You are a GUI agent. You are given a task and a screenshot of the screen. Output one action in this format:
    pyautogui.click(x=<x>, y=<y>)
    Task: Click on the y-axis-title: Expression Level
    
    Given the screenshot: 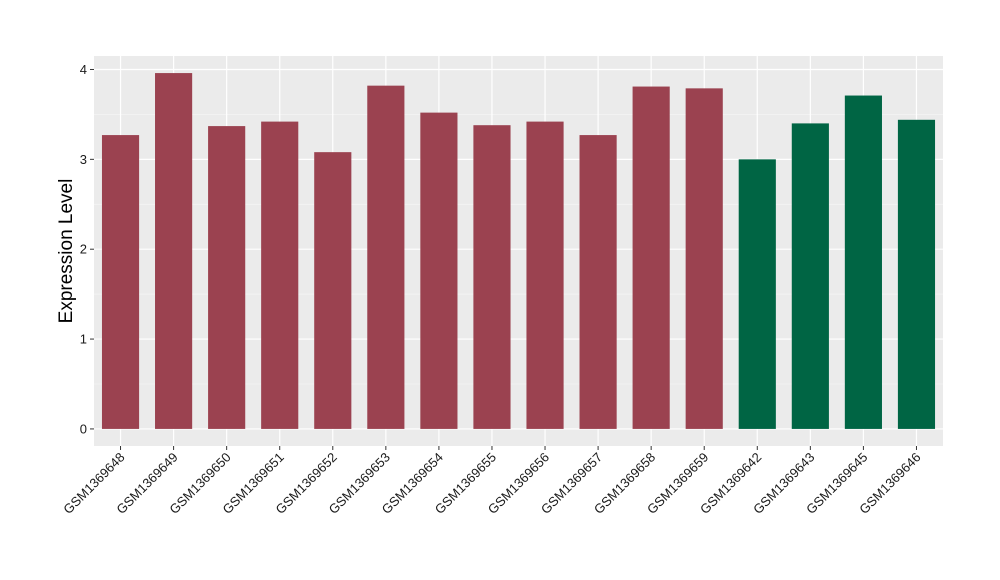 What is the action you would take?
    pyautogui.click(x=66, y=251)
    